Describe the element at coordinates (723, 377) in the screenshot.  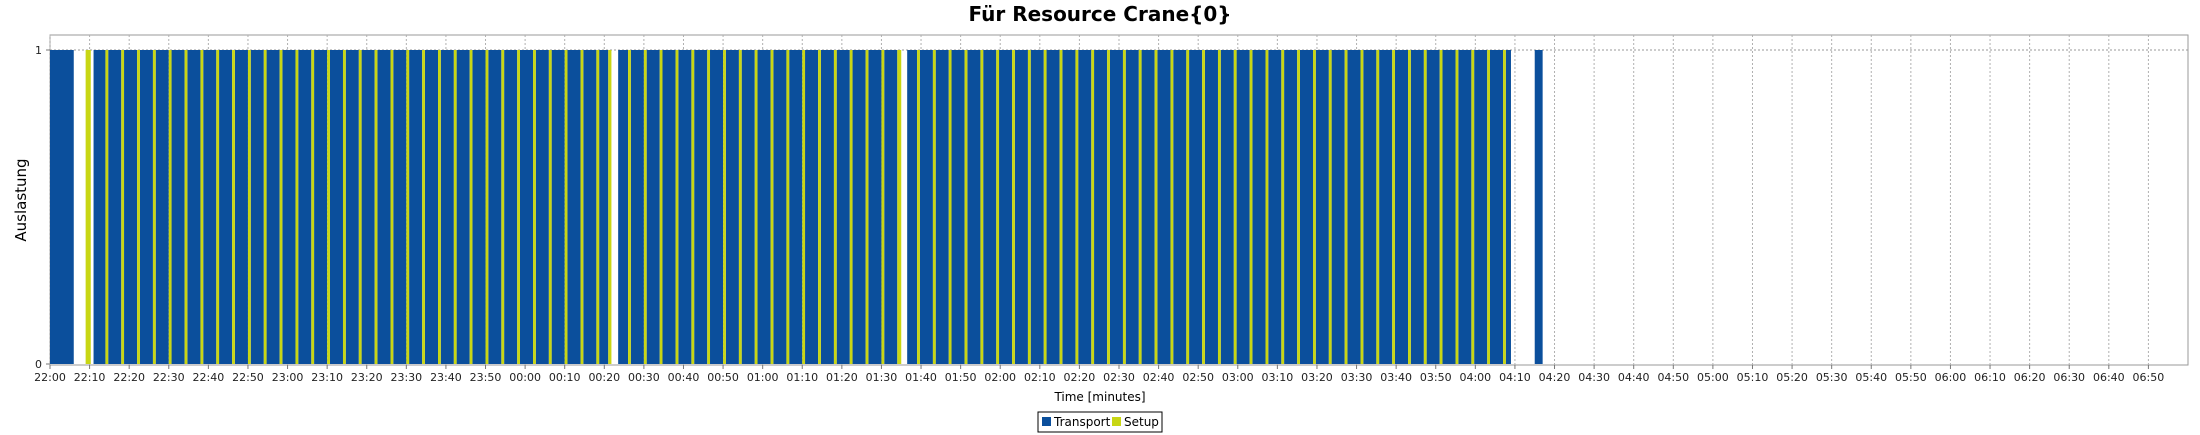
I see `x-tick-label: 00:50` at that location.